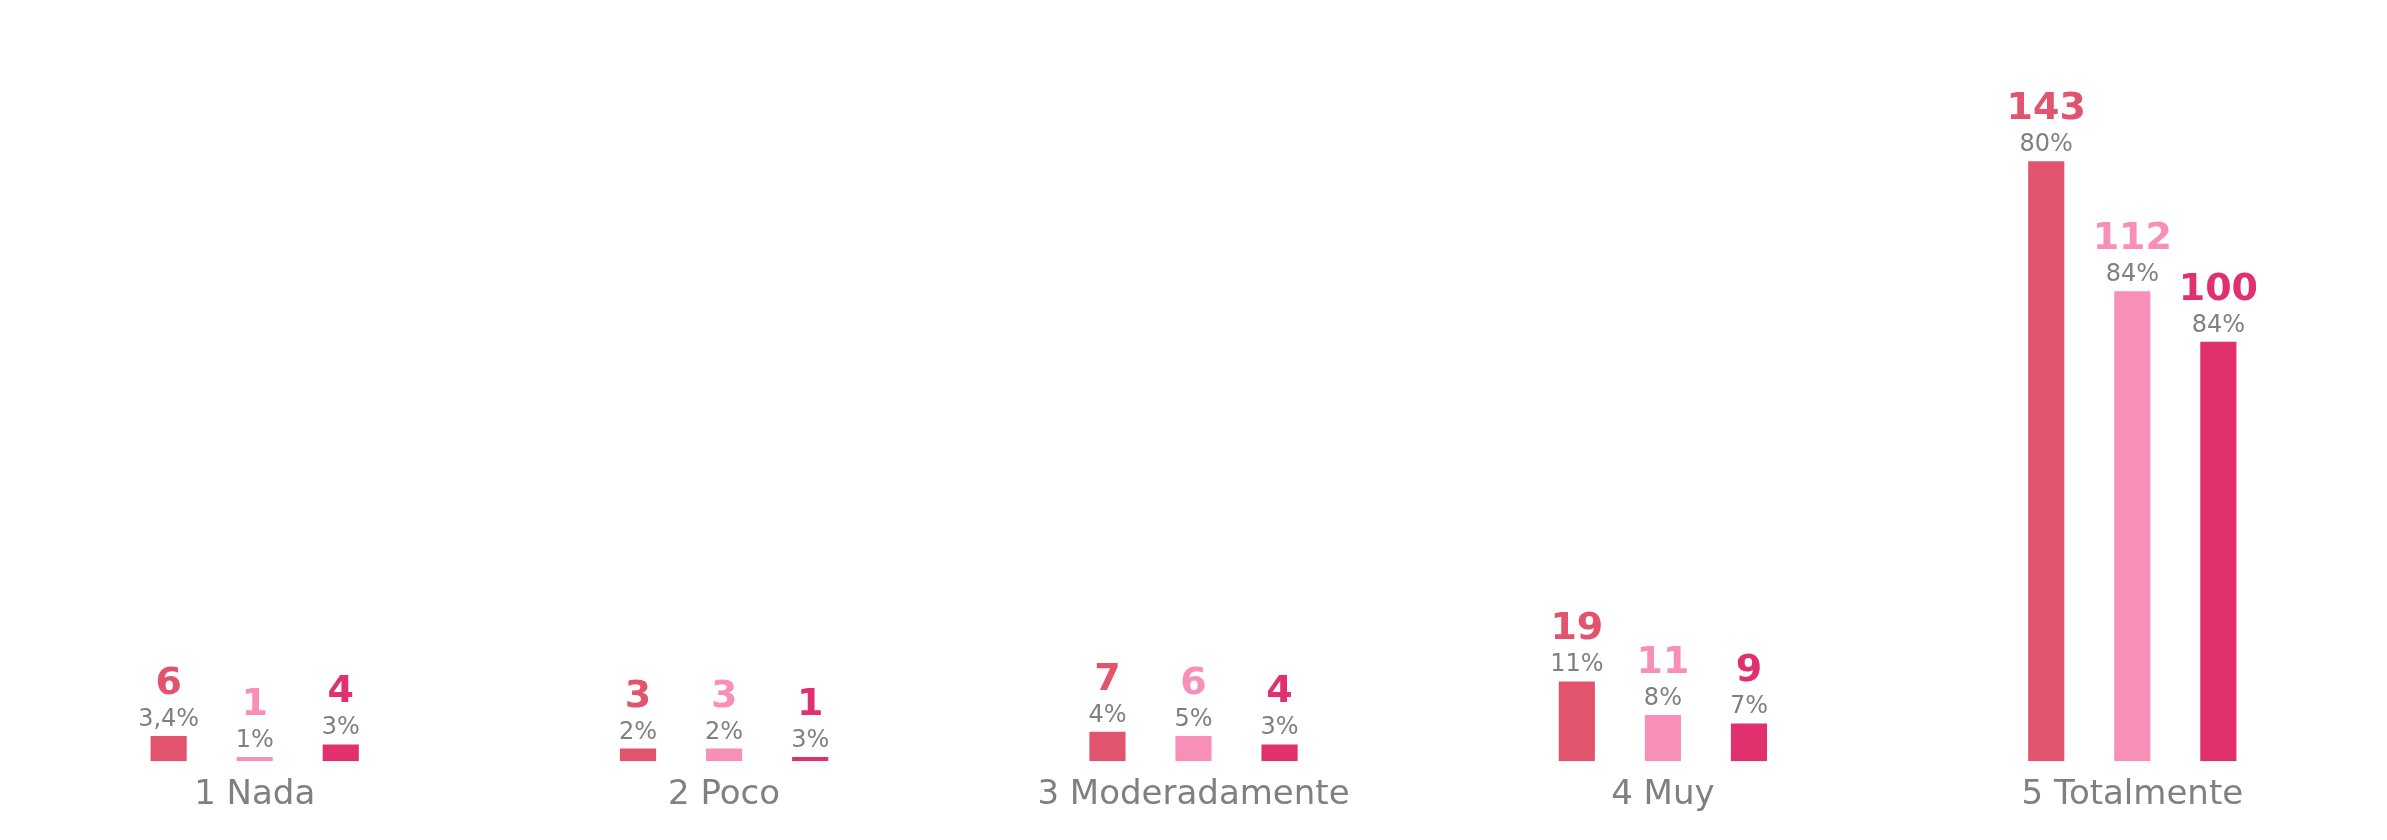 The height and width of the screenshot is (840, 2387). I want to click on data-label: 100 84%, so click(2218, 301).